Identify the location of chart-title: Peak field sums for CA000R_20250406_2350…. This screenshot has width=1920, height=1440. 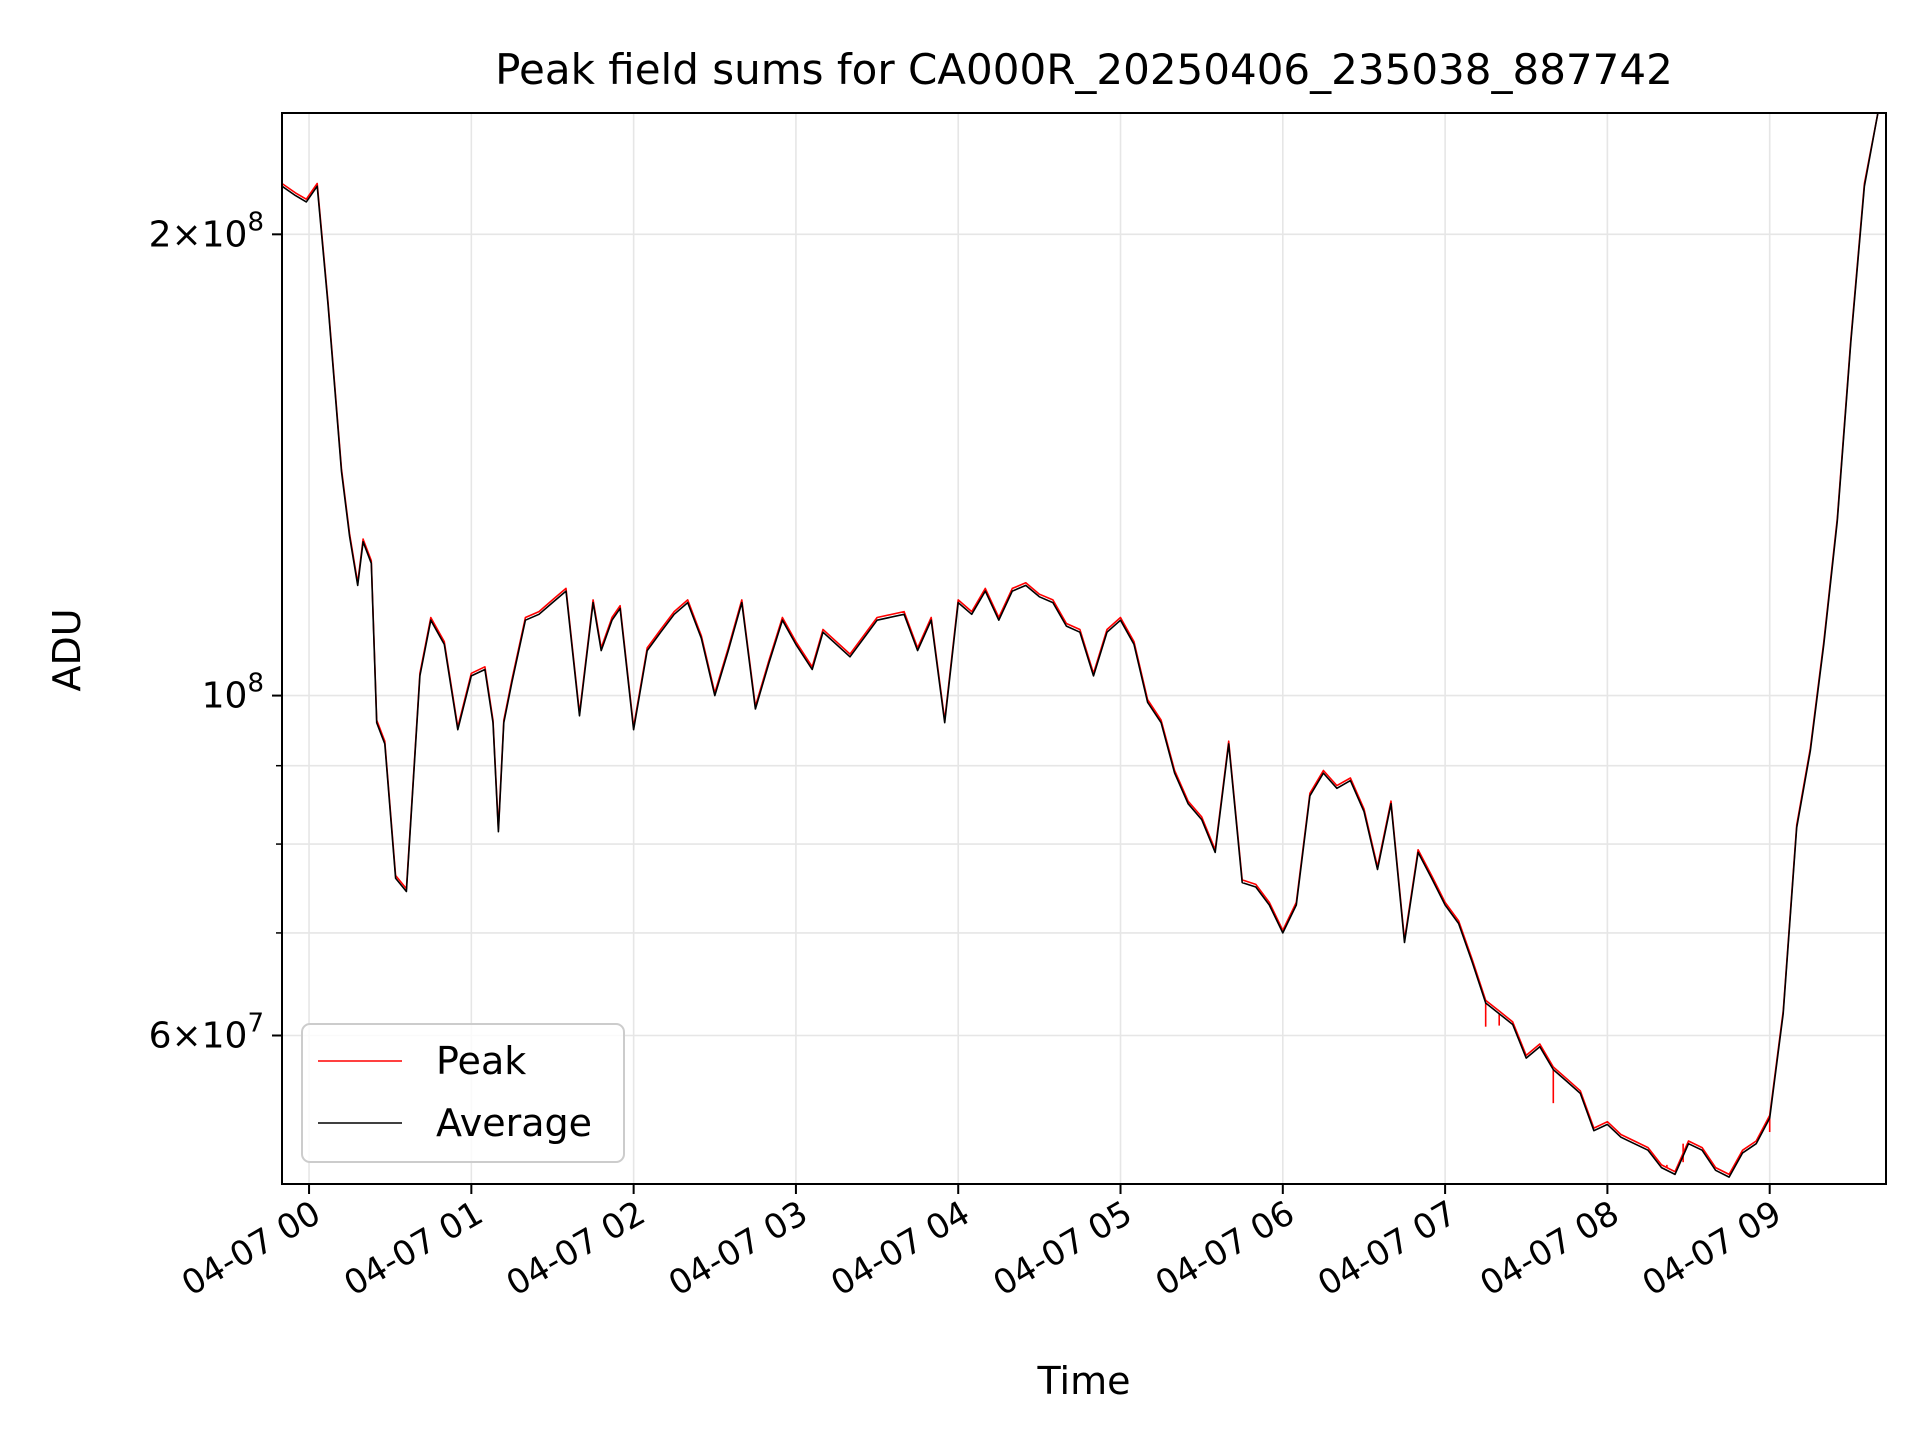
(1084, 69).